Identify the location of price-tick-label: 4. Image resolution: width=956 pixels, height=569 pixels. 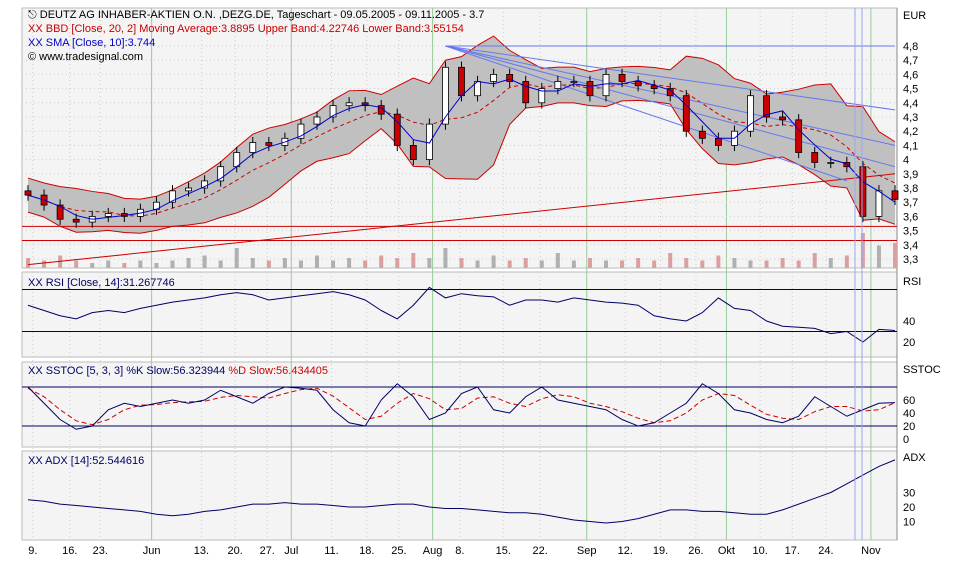
(906, 161).